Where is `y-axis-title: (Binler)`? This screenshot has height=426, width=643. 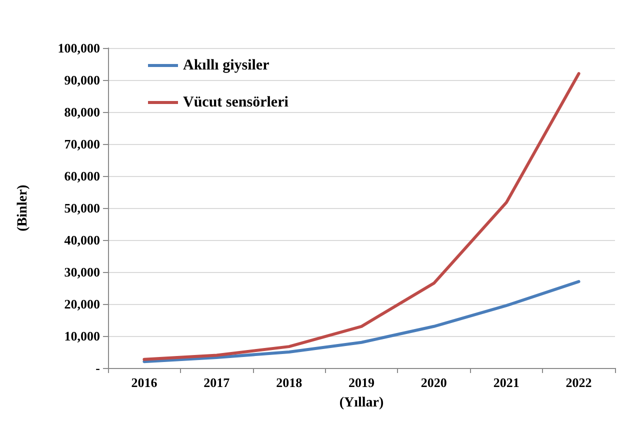 y-axis-title: (Binler) is located at coordinates (23, 208).